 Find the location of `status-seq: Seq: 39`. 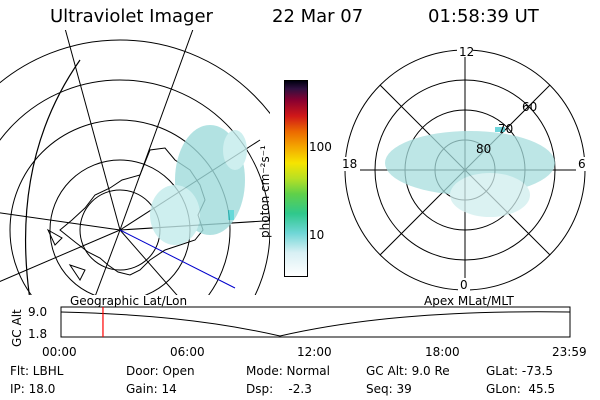

status-seq: Seq: 39 is located at coordinates (389, 389).